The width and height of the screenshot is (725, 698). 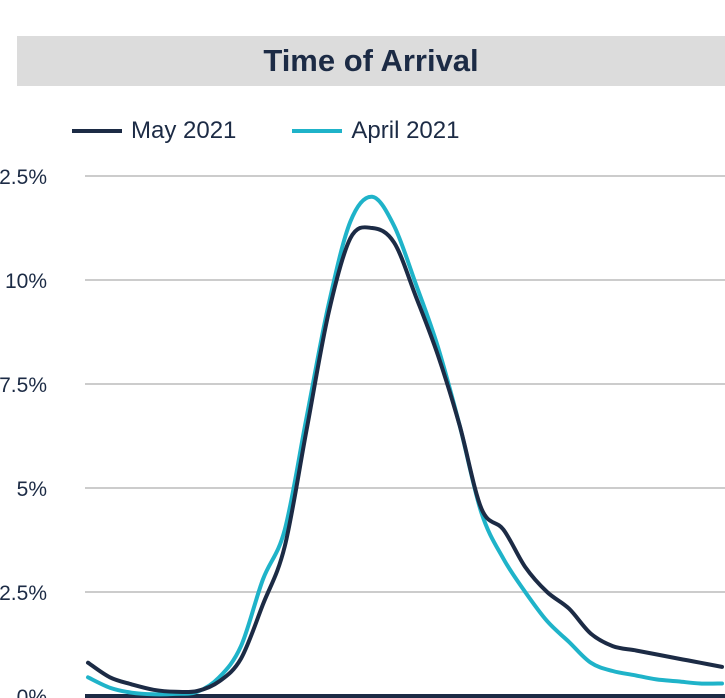 I want to click on y-tick-label: 7.5%, so click(x=23, y=385).